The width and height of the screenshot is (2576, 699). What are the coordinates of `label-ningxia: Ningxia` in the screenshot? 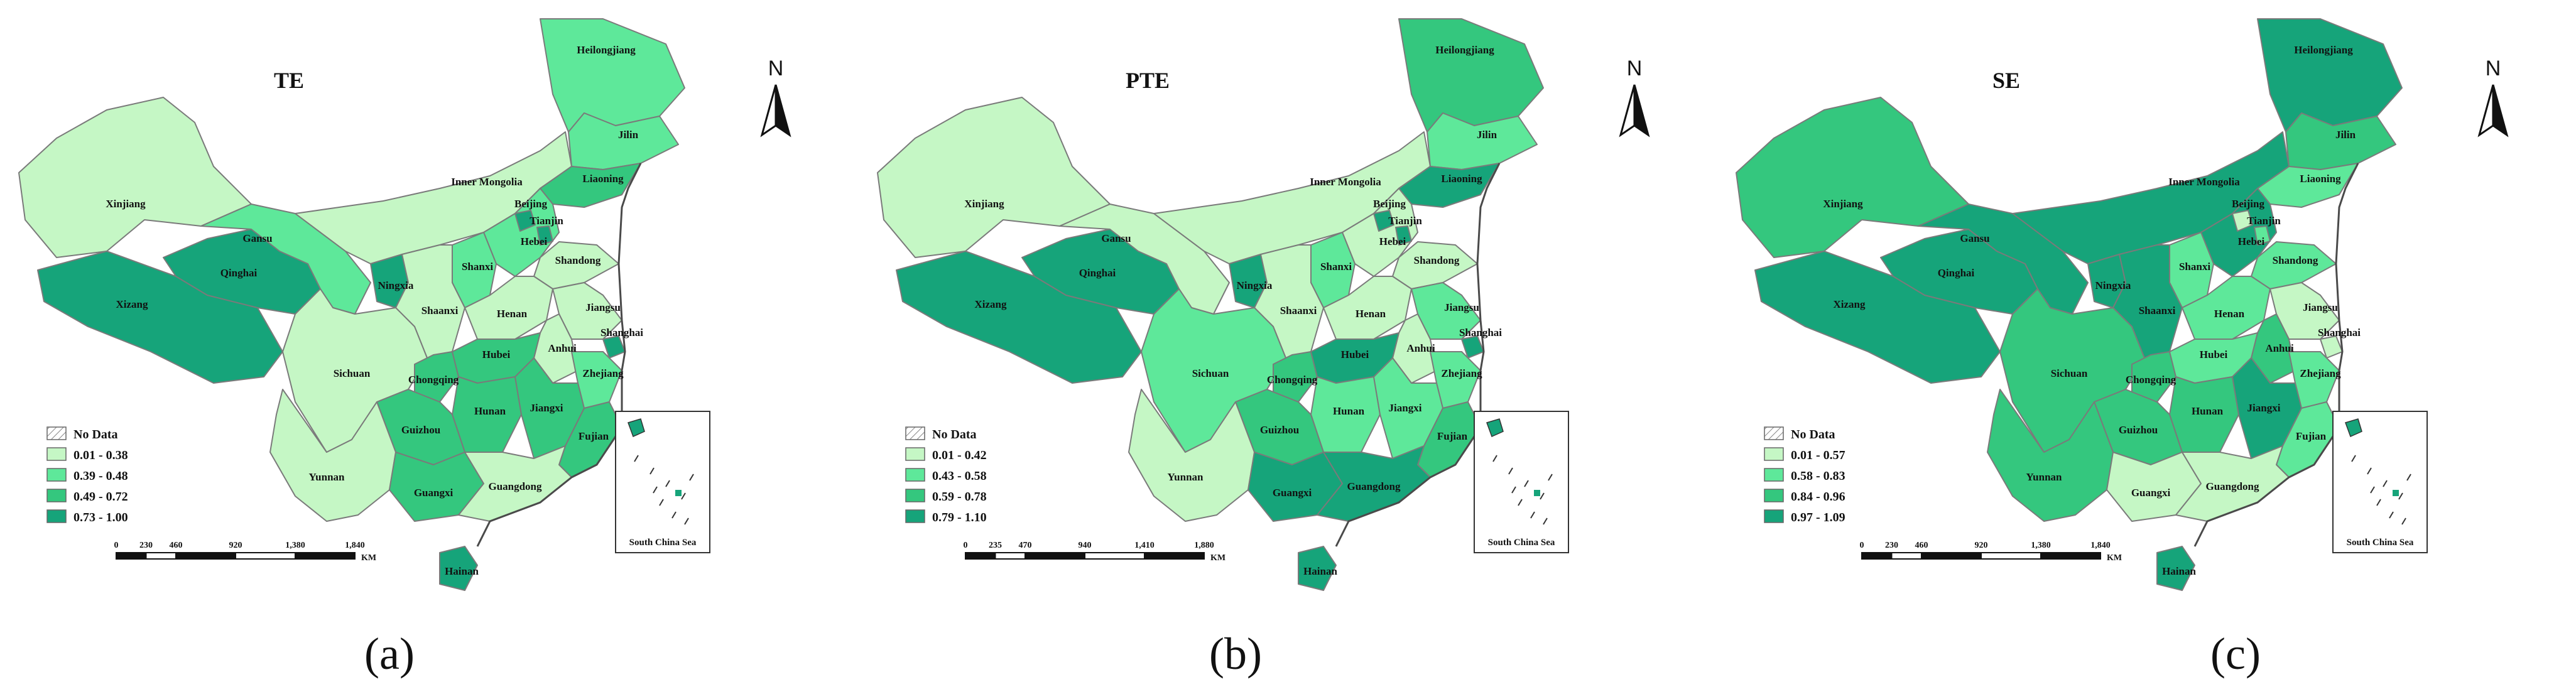 It's located at (2113, 285).